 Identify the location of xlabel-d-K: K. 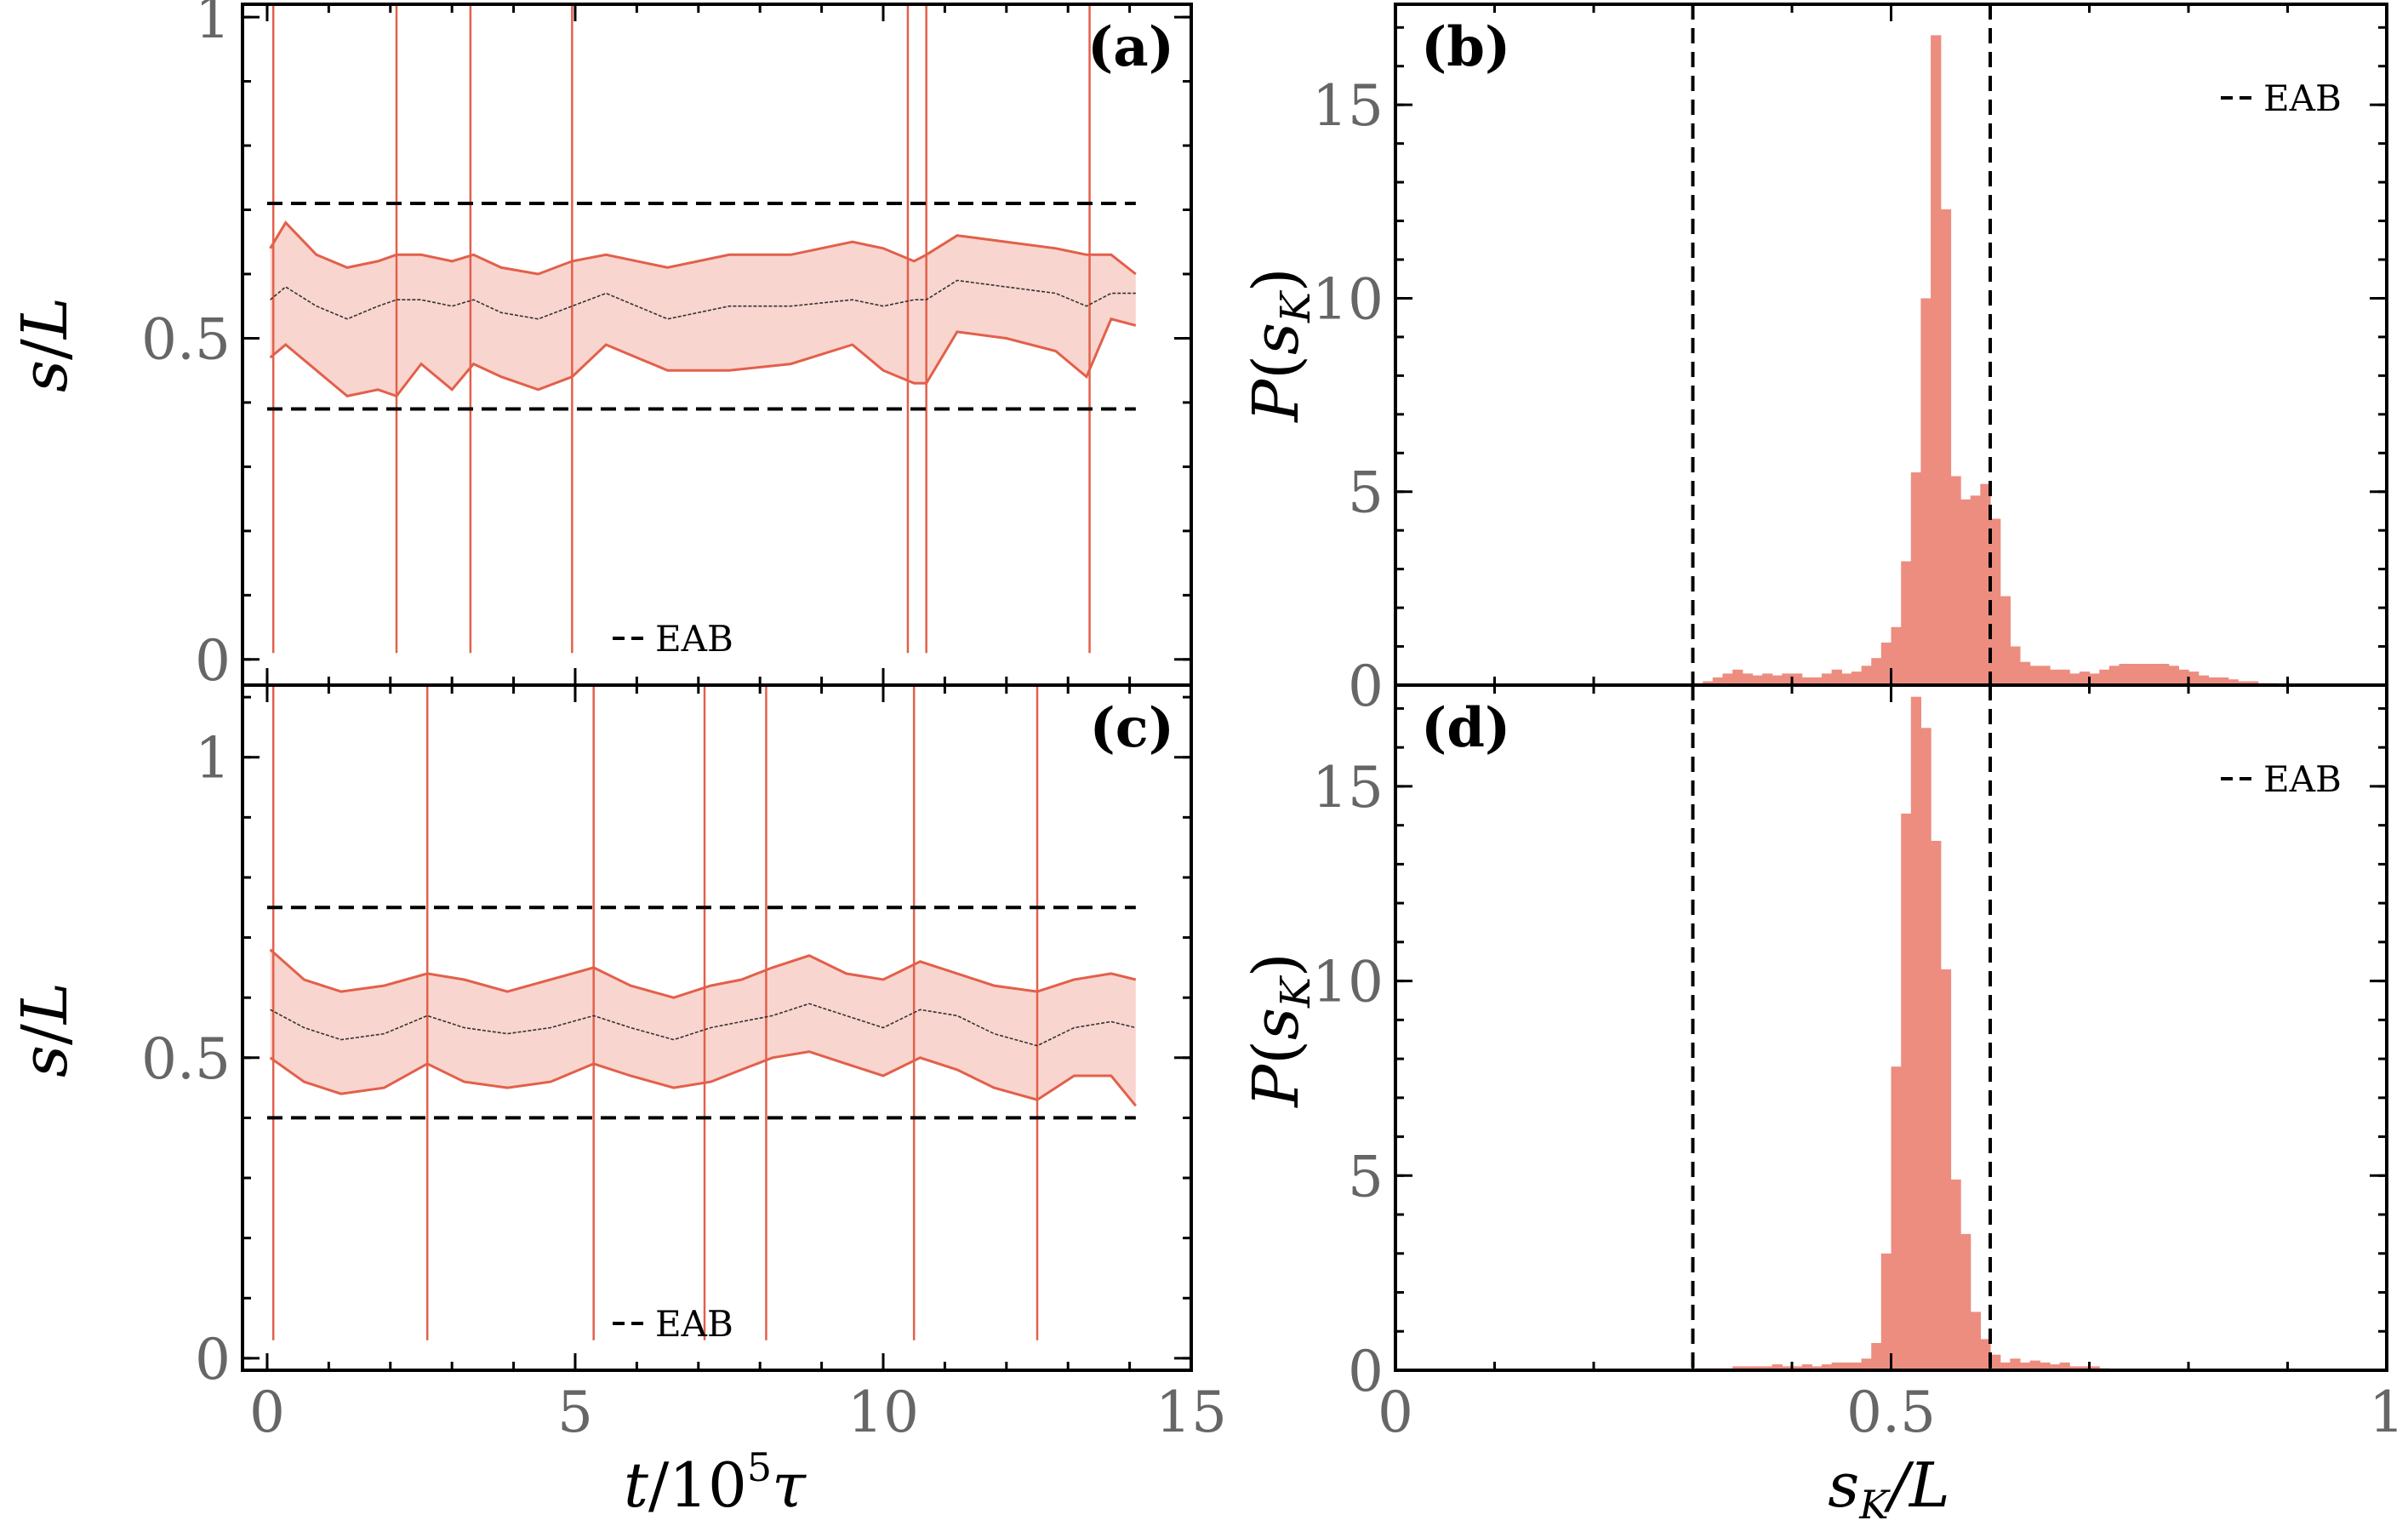
(1874, 1504).